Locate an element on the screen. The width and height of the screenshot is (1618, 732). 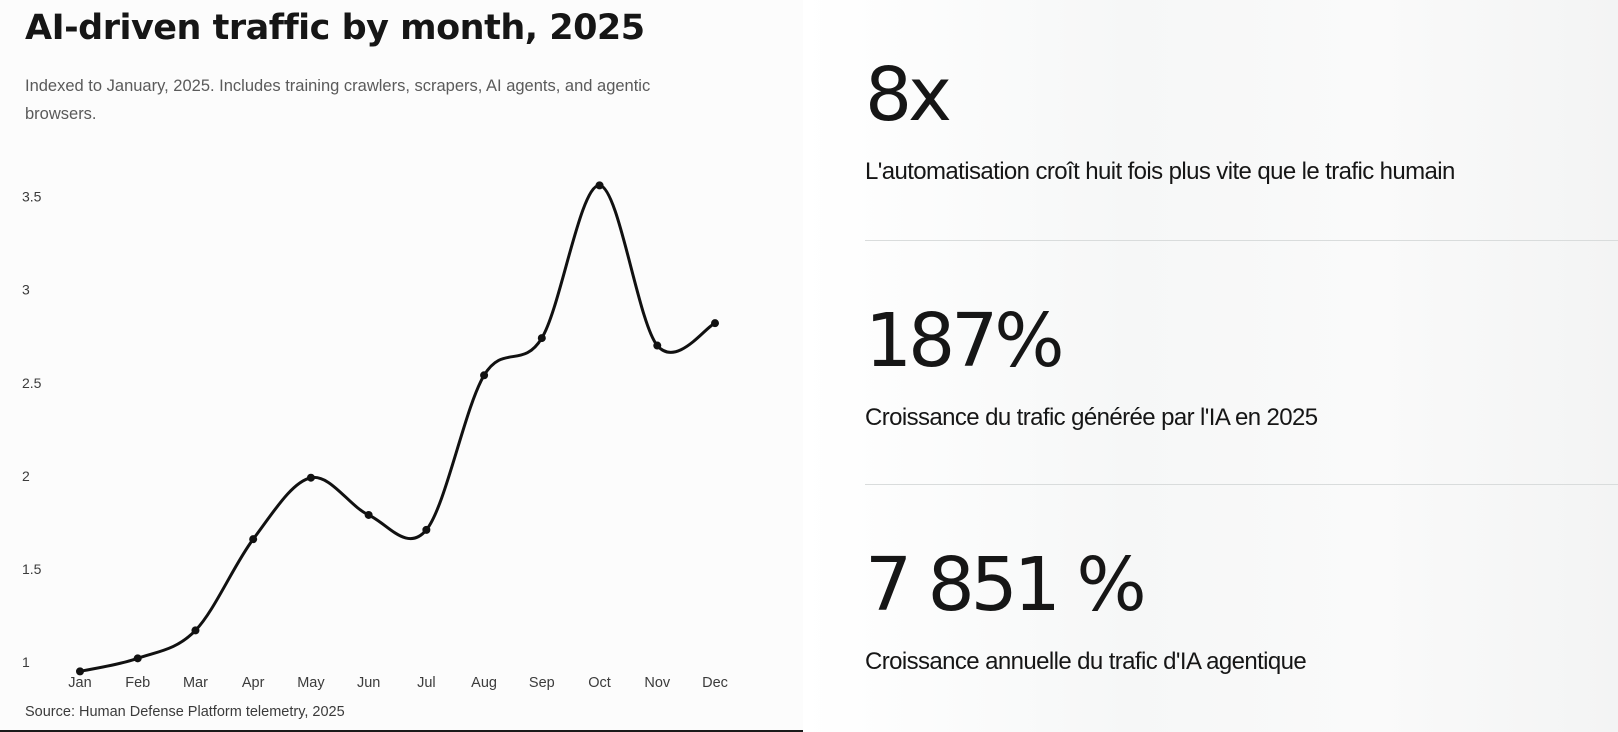
data-point-may is located at coordinates (310, 477).